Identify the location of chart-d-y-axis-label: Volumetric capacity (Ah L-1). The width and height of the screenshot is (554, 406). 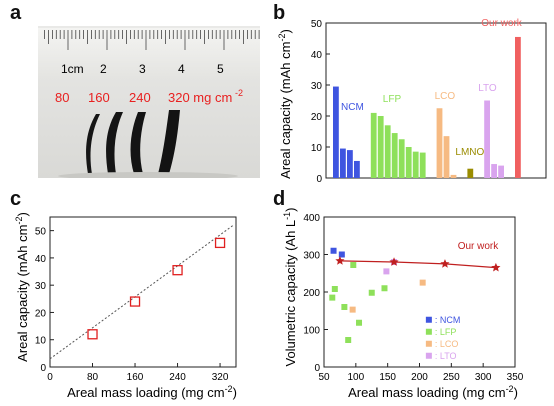
(290, 286).